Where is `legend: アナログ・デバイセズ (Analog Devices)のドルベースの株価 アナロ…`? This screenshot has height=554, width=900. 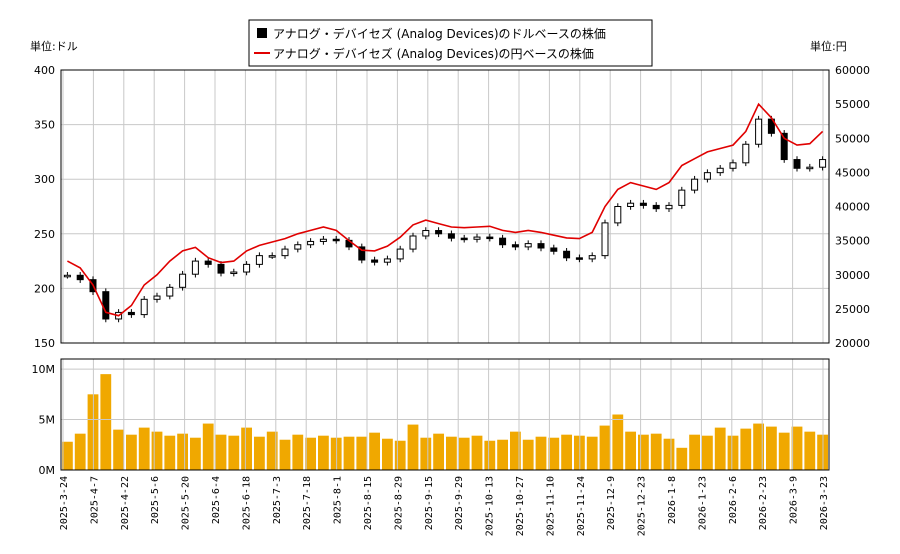 legend: アナログ・デバイセズ (Analog Devices)のドルベースの株価 アナロ… is located at coordinates (450, 43).